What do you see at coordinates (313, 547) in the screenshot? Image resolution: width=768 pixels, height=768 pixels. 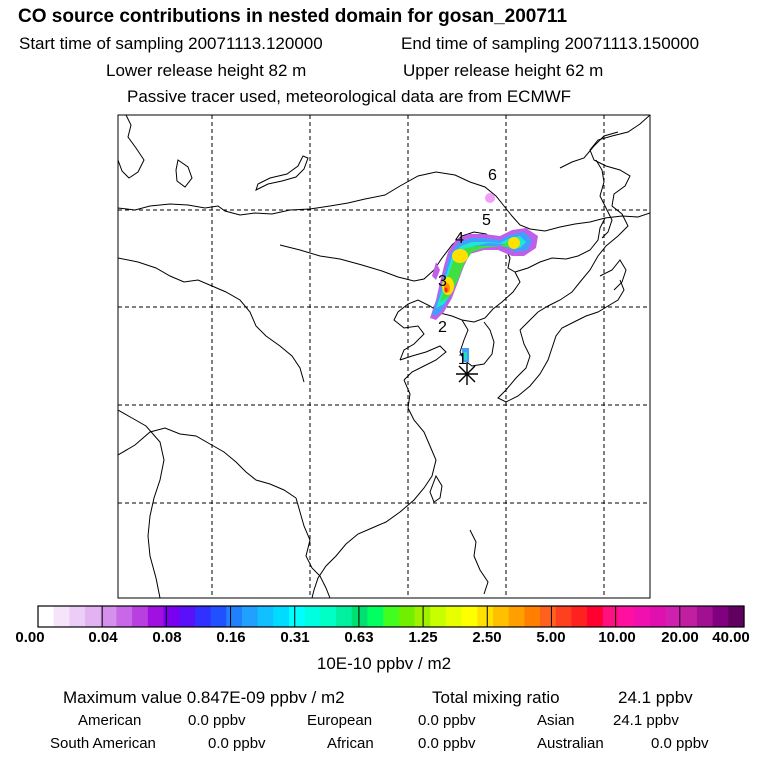 I see `indochina-coast` at bounding box center [313, 547].